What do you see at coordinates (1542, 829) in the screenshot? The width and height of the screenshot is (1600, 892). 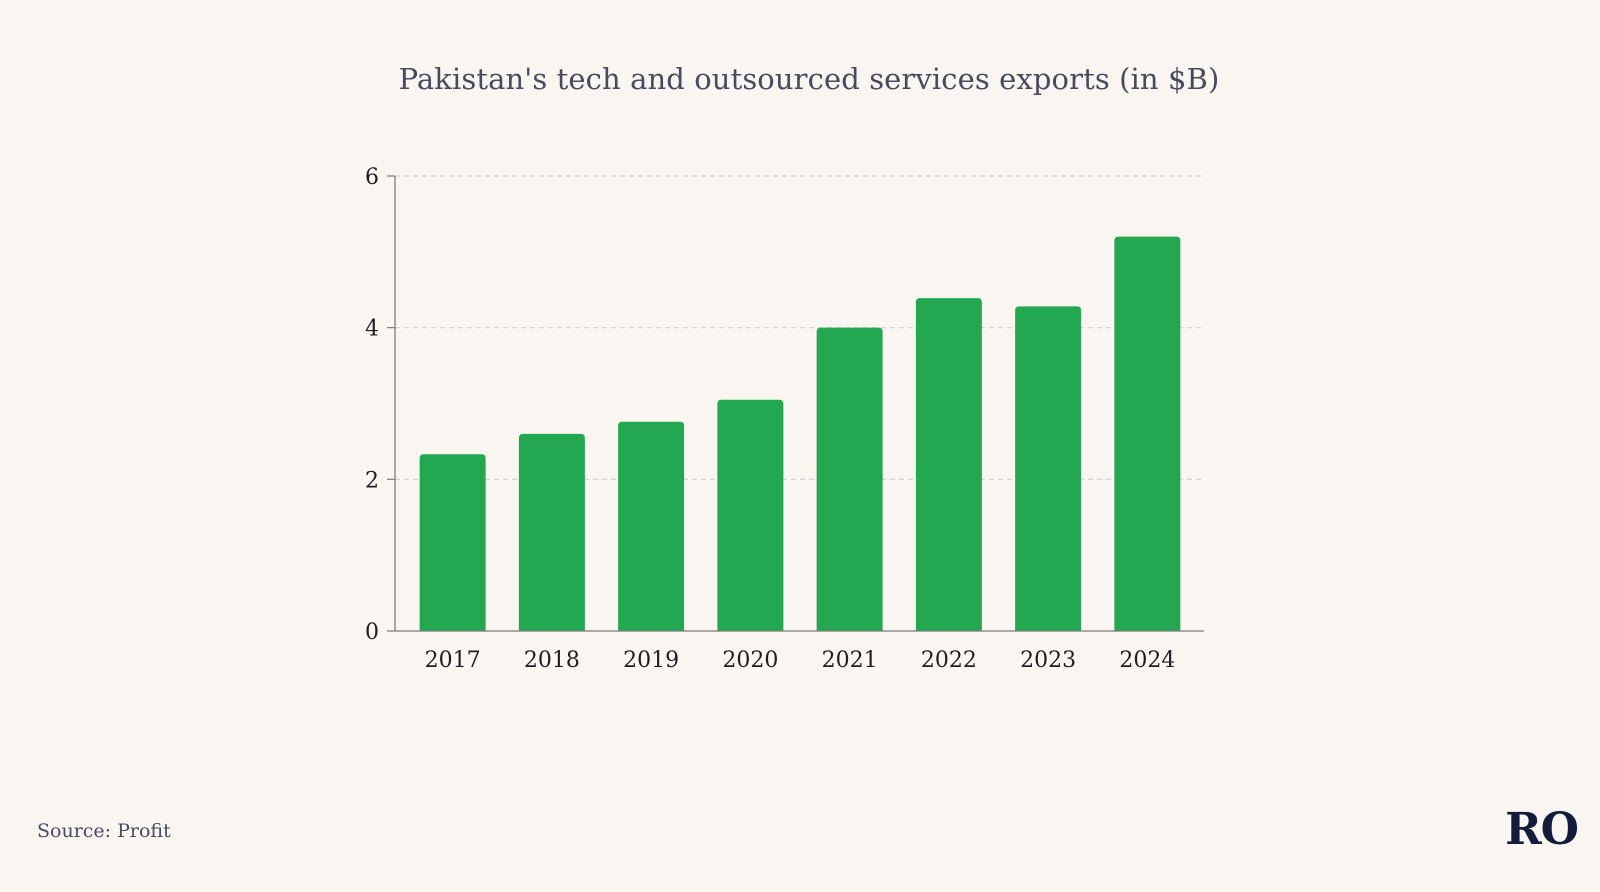 I see `brand-logo: RO` at bounding box center [1542, 829].